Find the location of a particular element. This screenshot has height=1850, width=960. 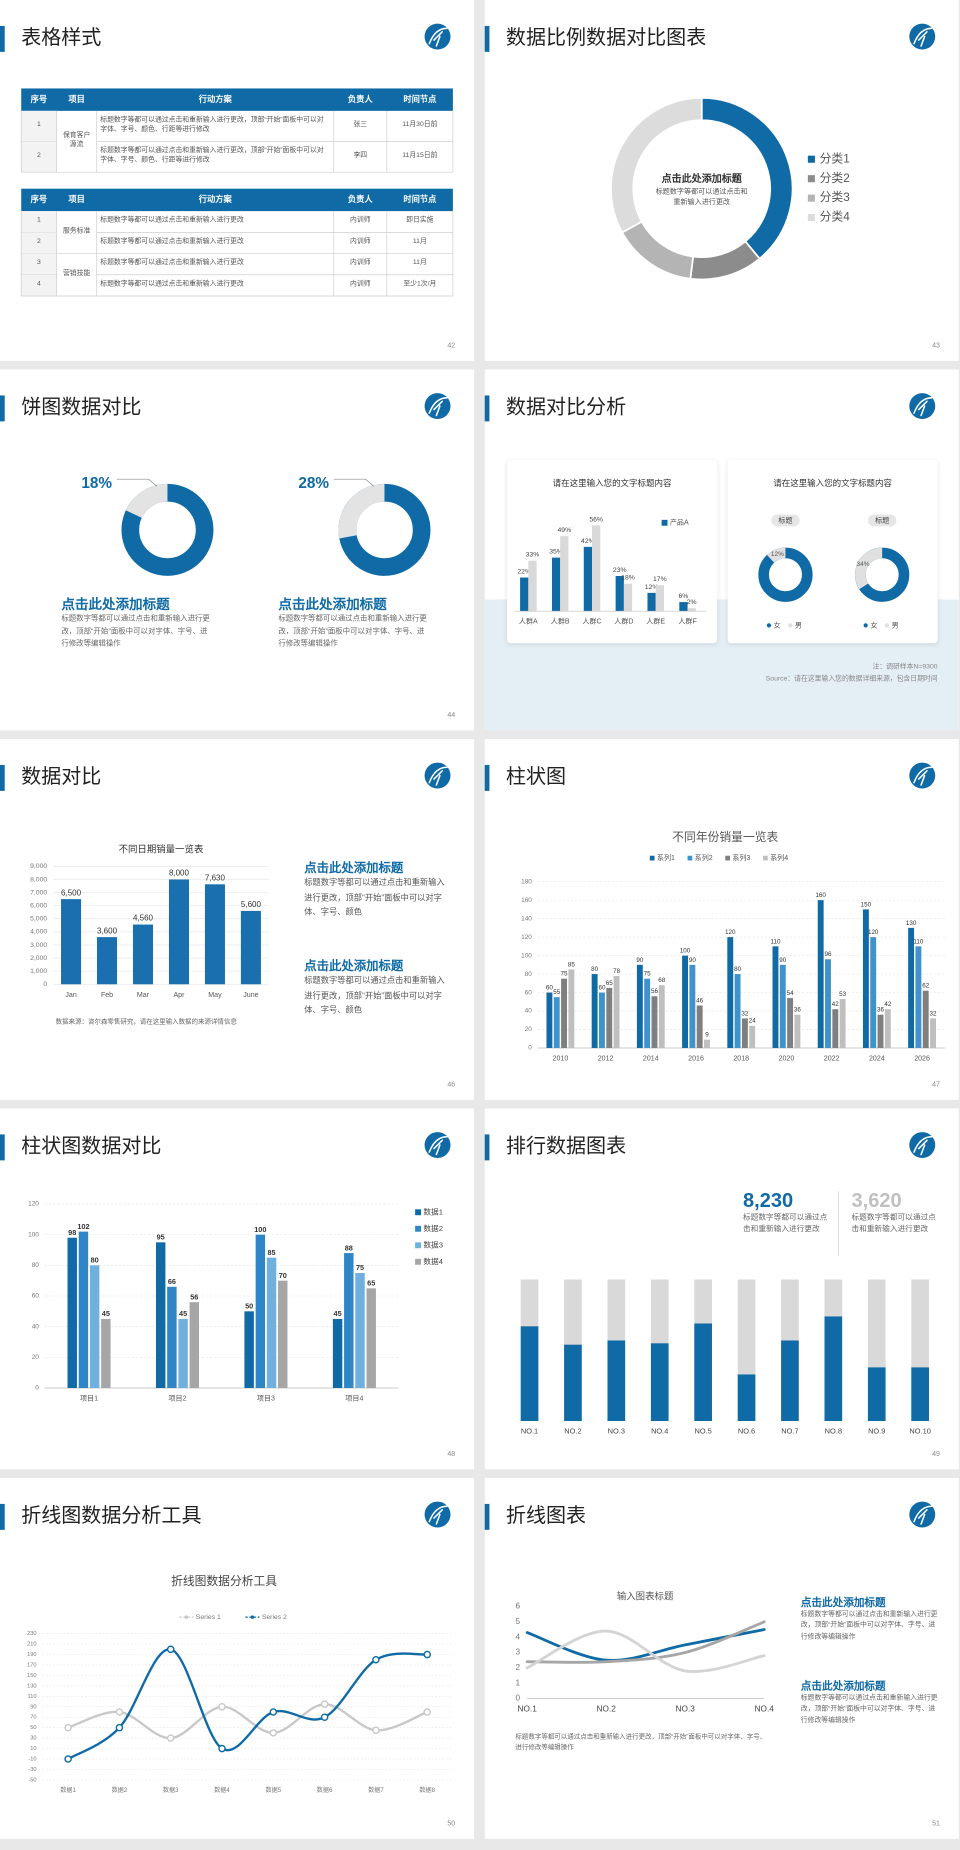

value-label: 56% is located at coordinates (596, 519).